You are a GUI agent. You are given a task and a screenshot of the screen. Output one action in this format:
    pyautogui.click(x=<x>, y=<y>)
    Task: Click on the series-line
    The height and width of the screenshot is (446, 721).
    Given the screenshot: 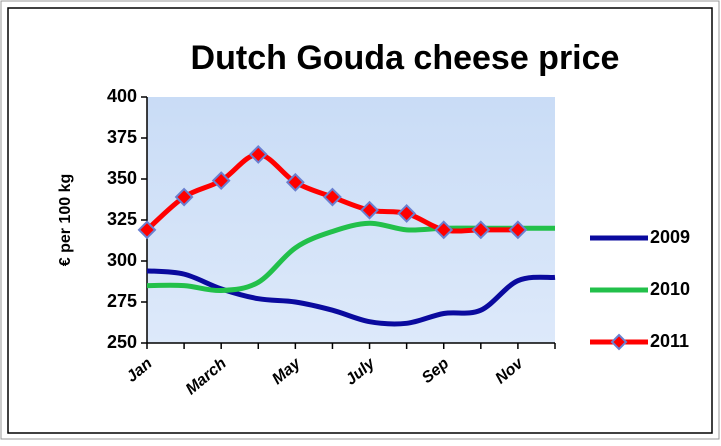 What is the action you would take?
    pyautogui.click(x=351, y=297)
    